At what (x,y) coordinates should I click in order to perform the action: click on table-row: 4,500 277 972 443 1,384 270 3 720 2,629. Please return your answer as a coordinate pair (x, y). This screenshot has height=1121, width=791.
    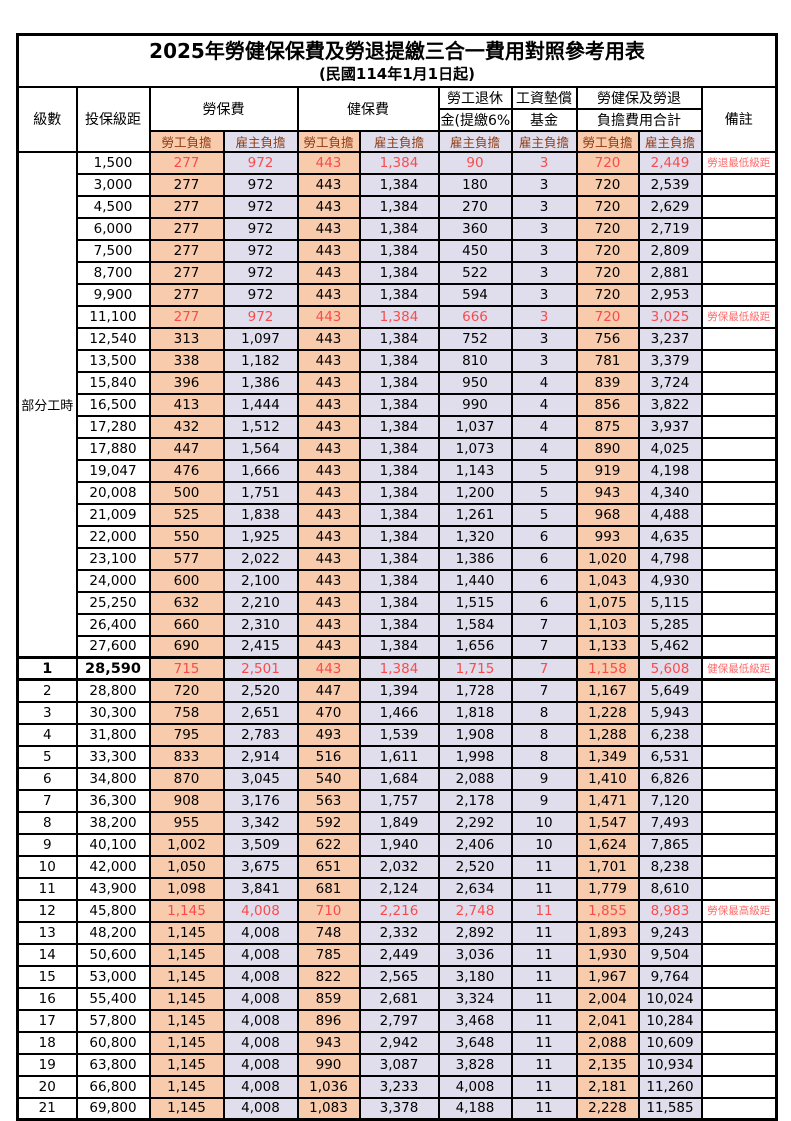
    Looking at the image, I should click on (398, 206).